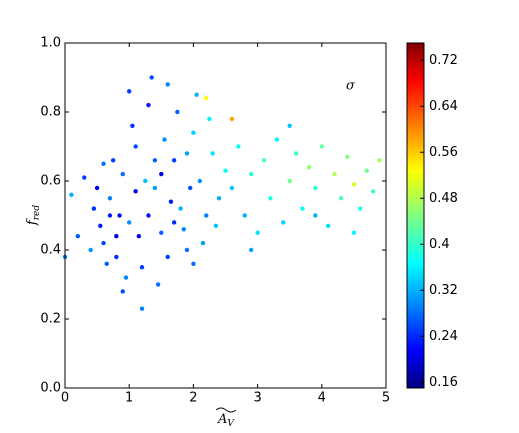 The image size is (519, 433). What do you see at coordinates (443, 106) in the screenshot?
I see `colorbar-tick-label: 0.64` at bounding box center [443, 106].